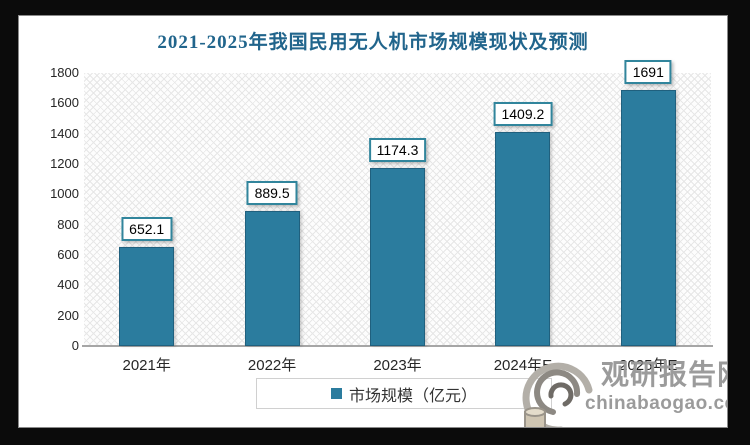 The width and height of the screenshot is (750, 445). I want to click on y-axis-tick-label: 400, so click(68, 285).